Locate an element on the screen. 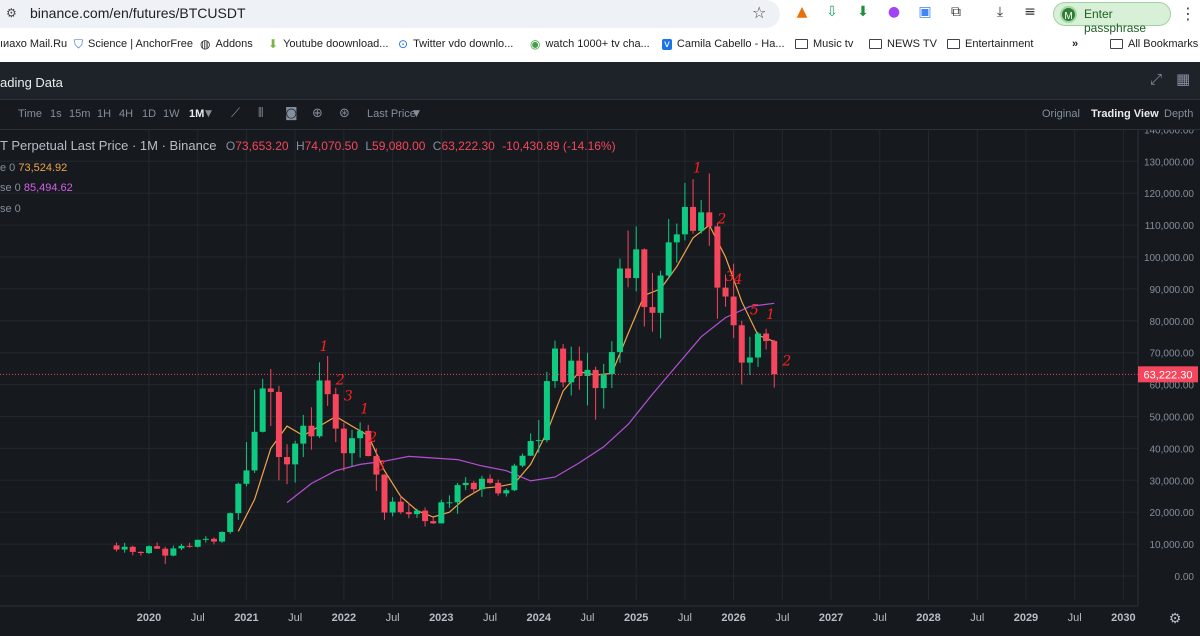  ma1-legend: e 0 73,524.92 is located at coordinates (33, 168).